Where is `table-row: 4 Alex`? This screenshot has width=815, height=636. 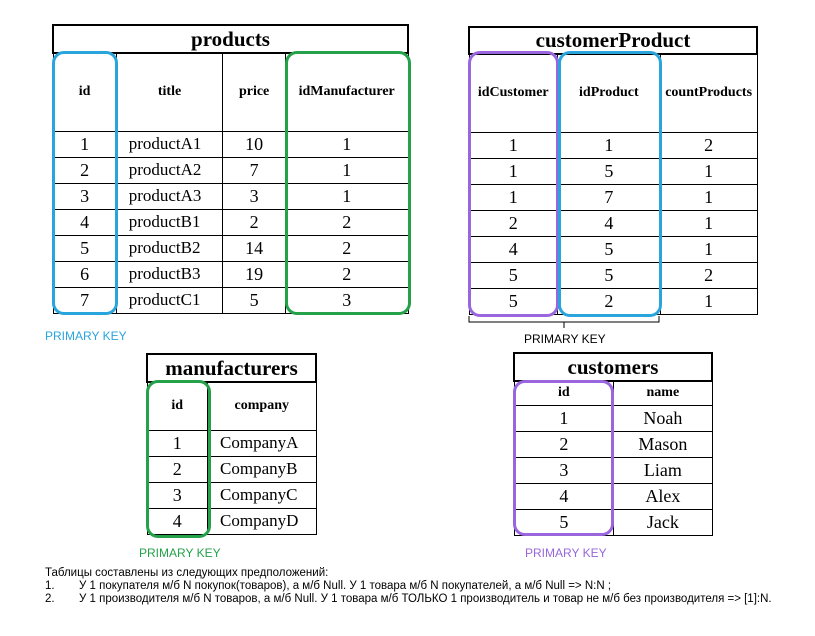
table-row: 4 Alex is located at coordinates (613, 496).